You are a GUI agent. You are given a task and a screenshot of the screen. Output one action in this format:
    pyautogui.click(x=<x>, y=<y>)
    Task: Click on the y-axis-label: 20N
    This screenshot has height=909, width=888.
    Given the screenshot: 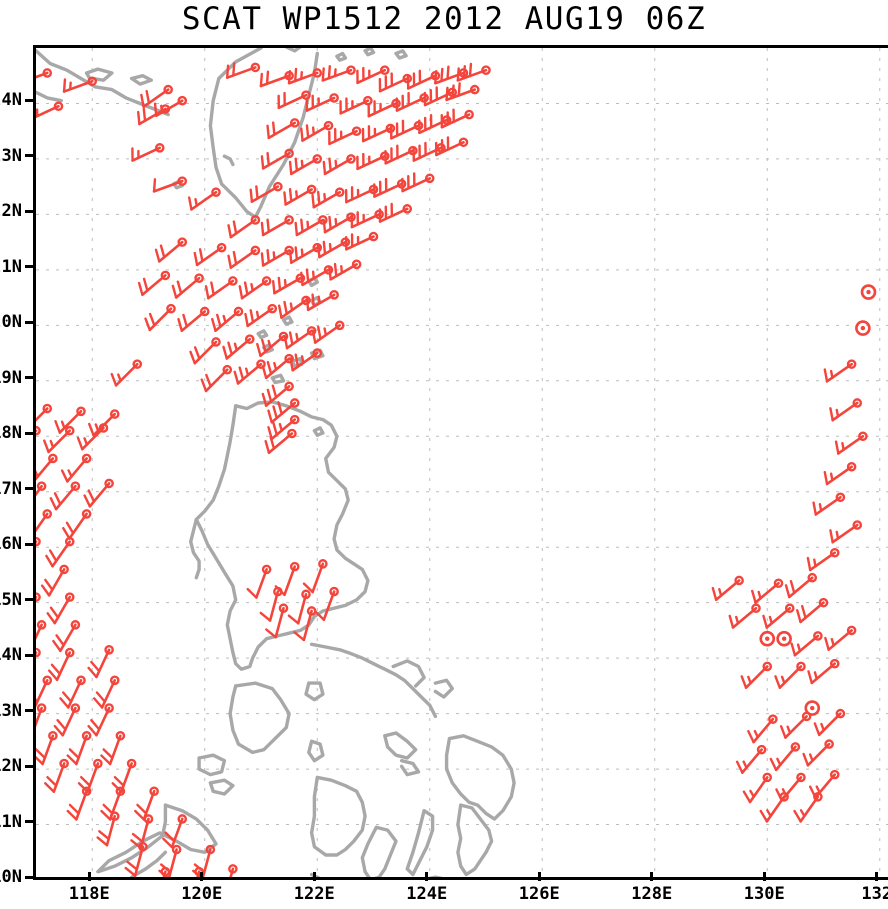 What is the action you would take?
    pyautogui.click(x=11, y=322)
    